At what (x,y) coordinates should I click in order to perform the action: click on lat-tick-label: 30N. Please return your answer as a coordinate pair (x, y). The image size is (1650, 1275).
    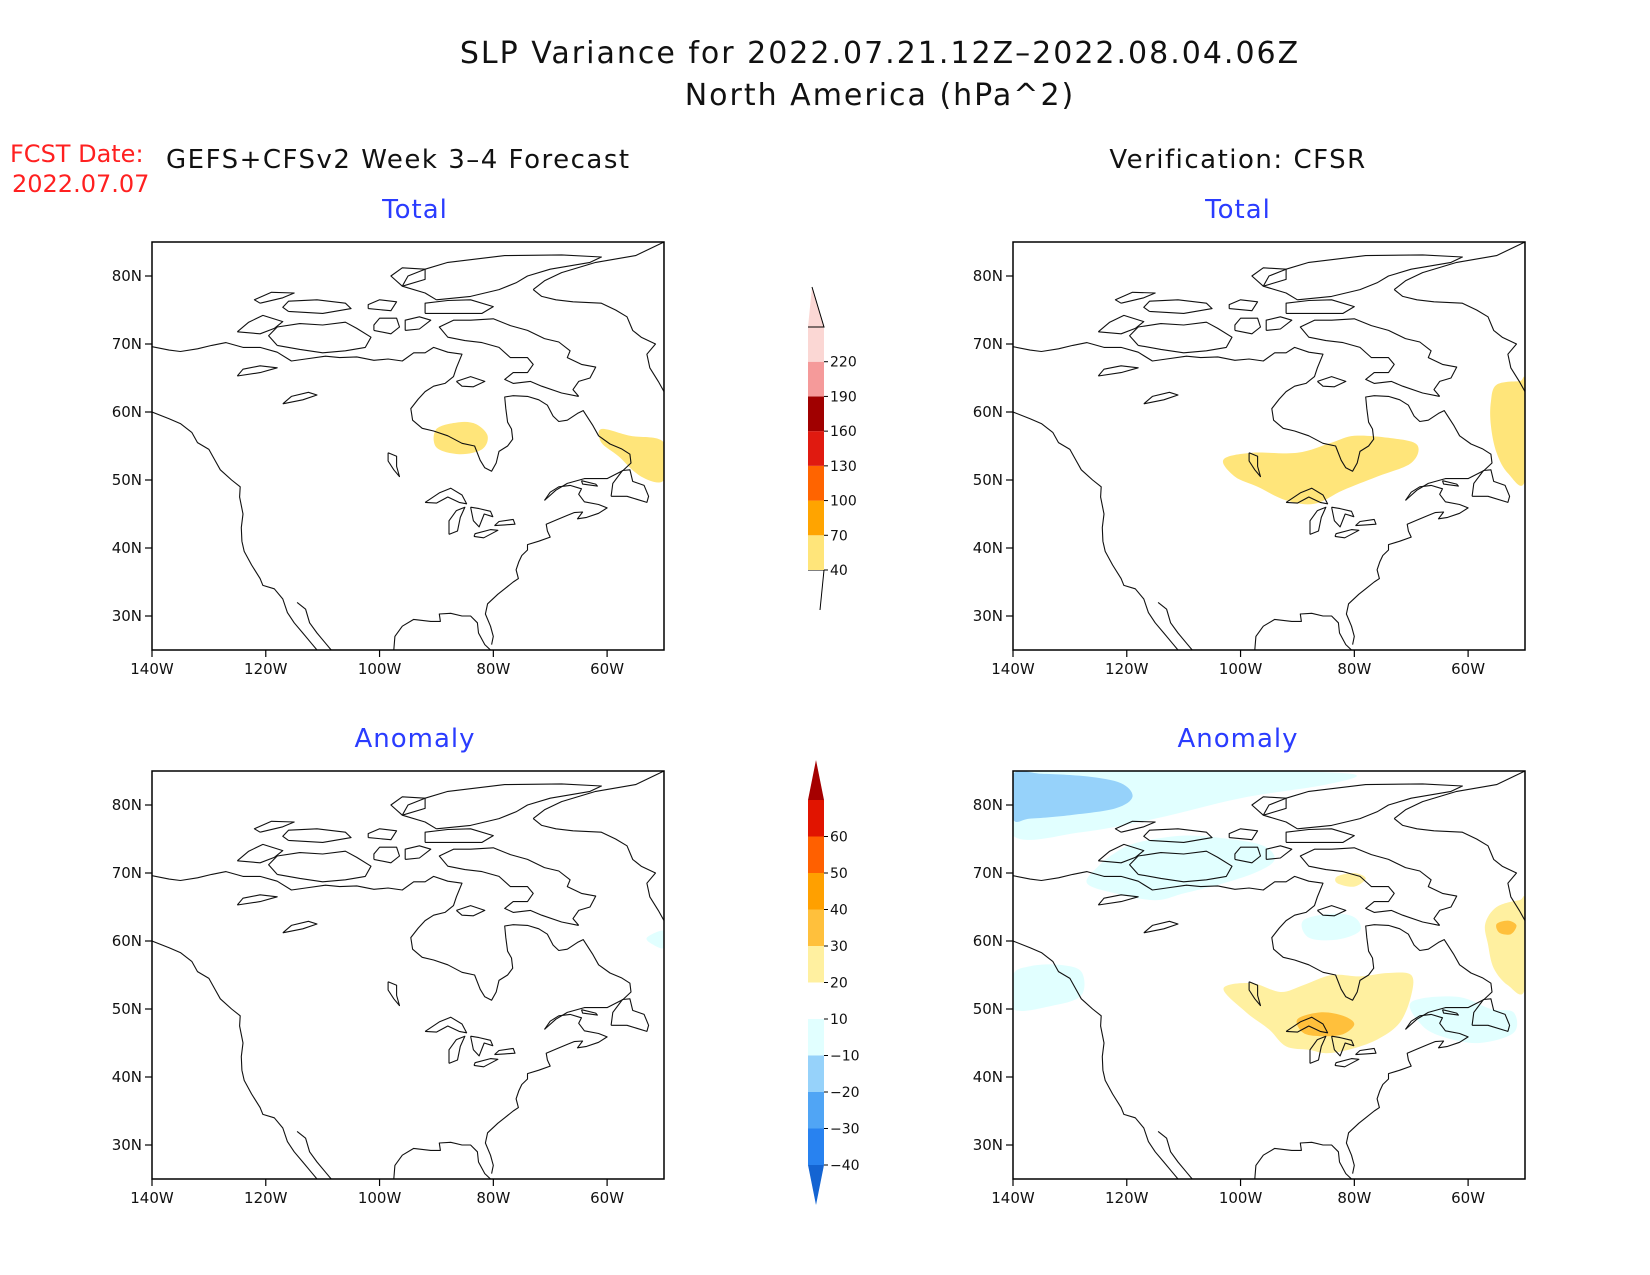
    Looking at the image, I should click on (988, 1145).